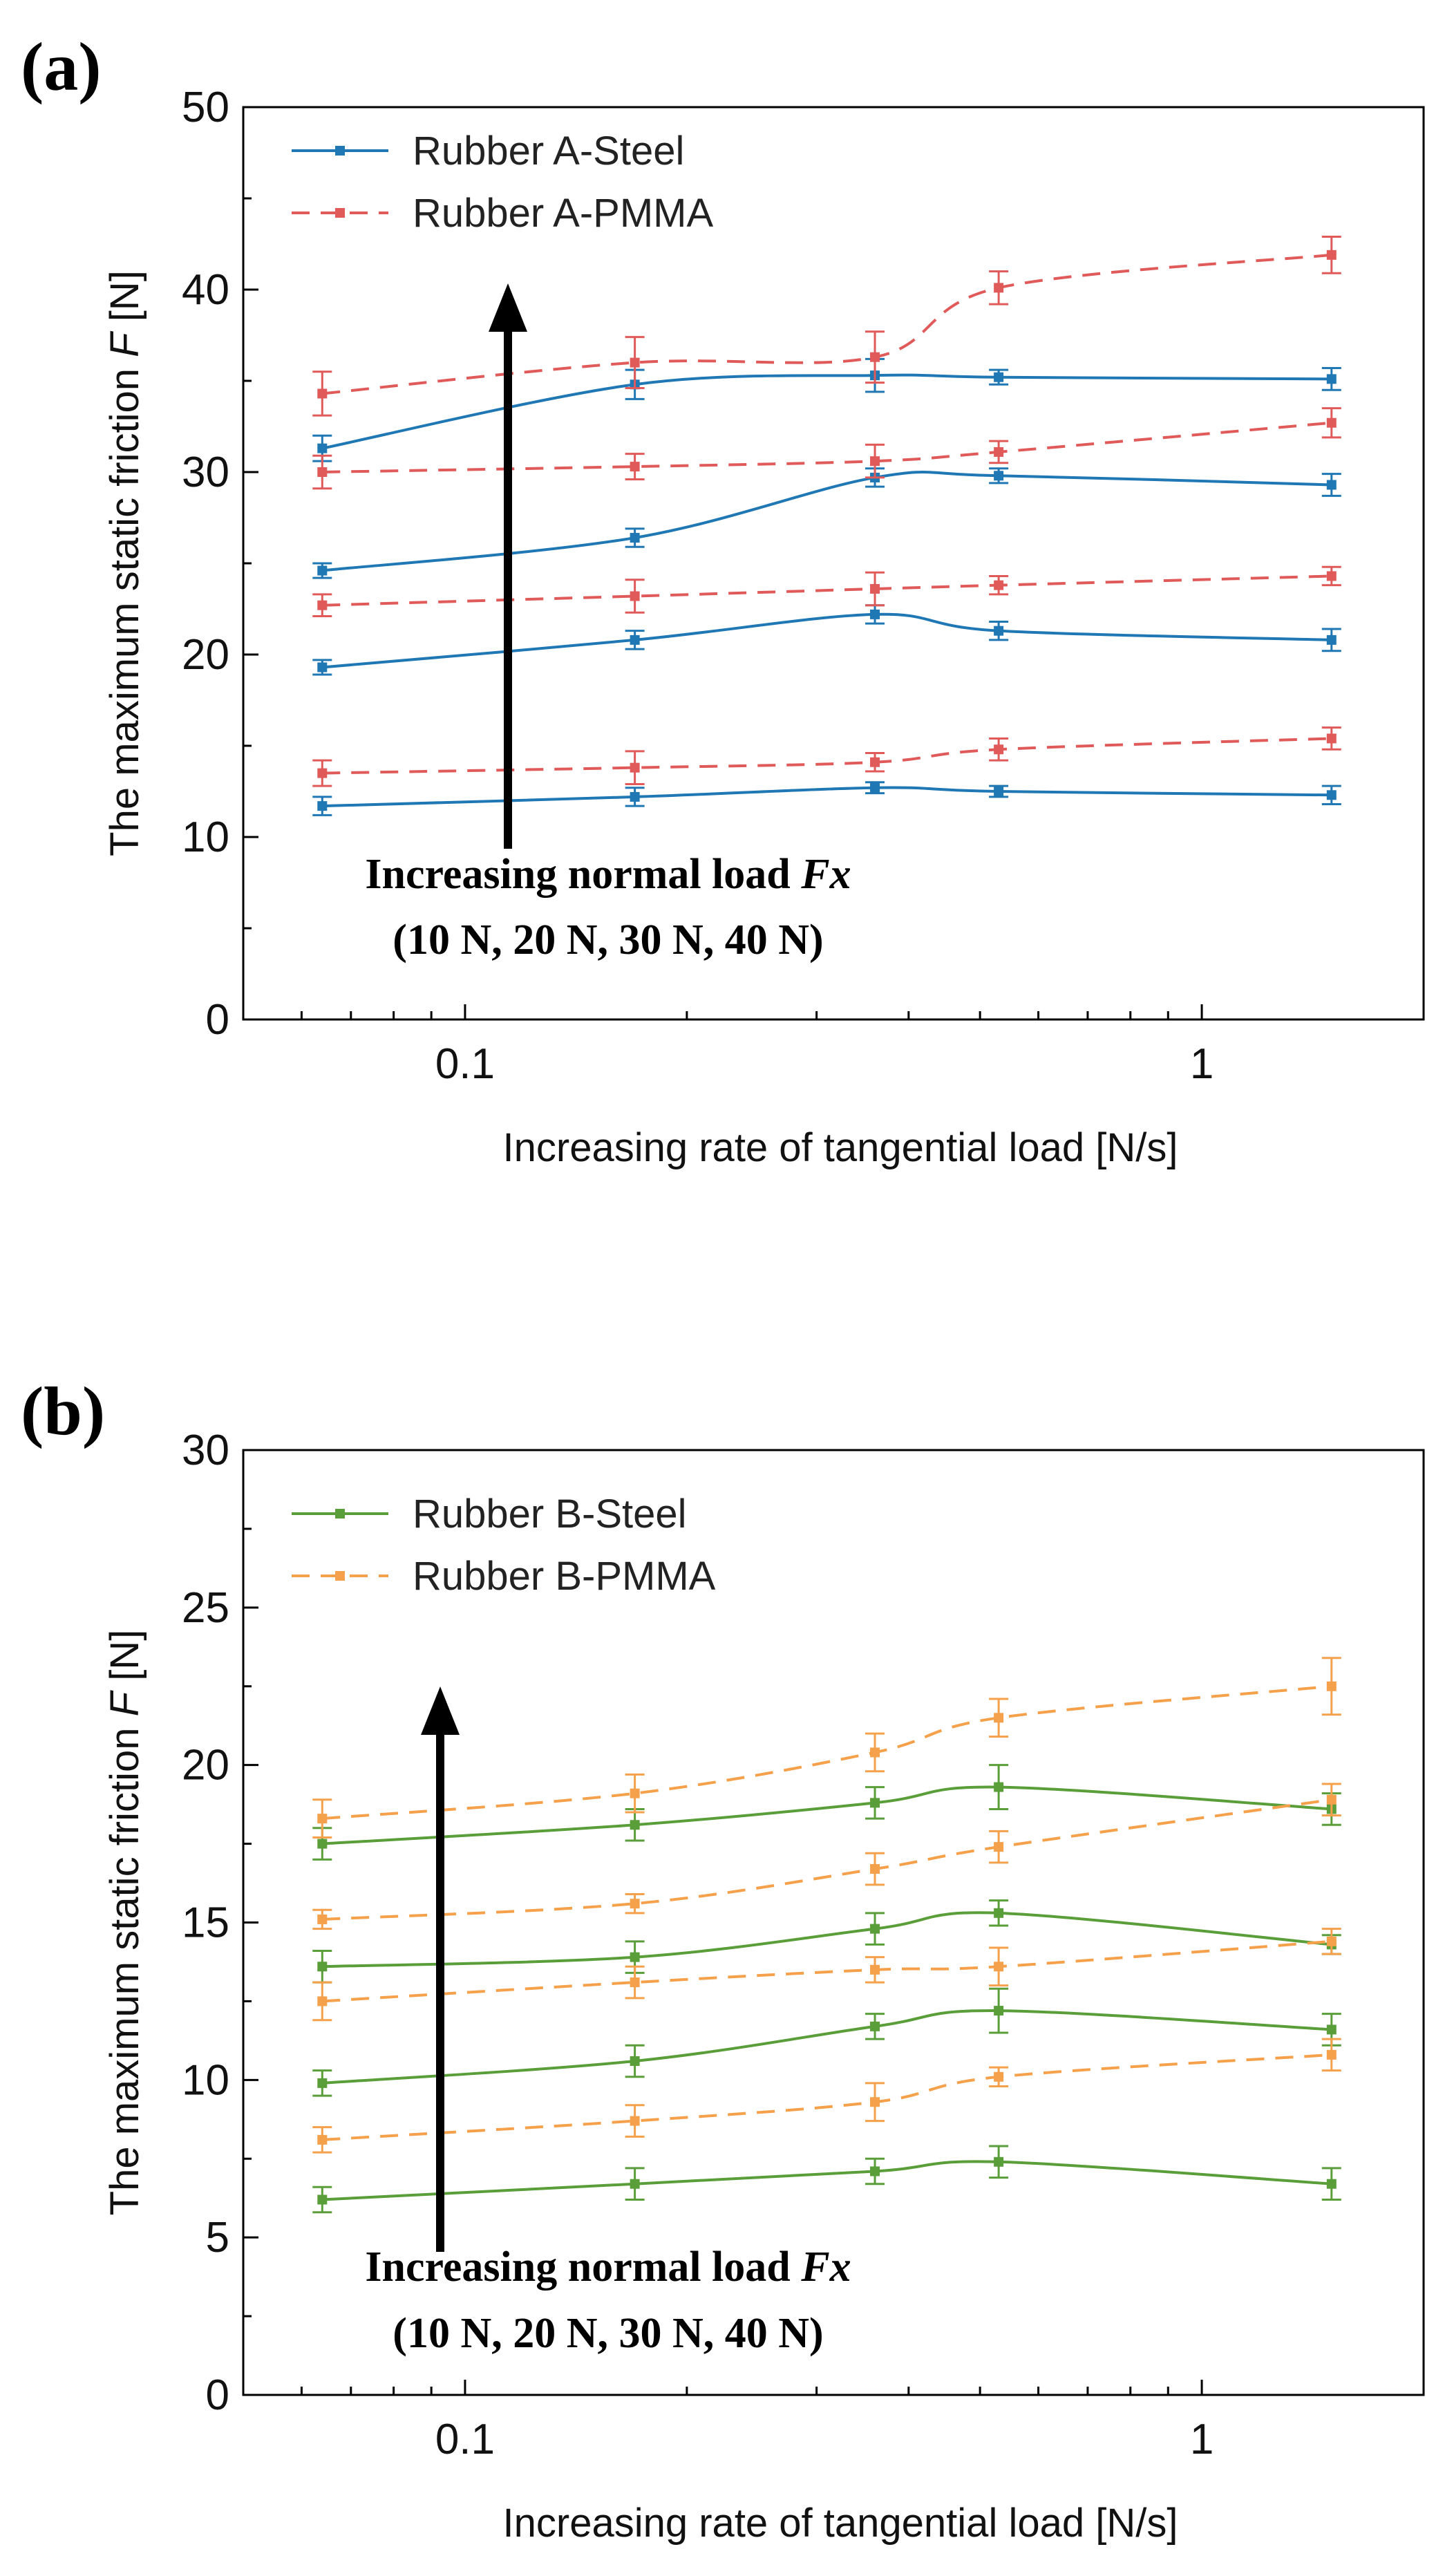 This screenshot has width=1454, height=2576. What do you see at coordinates (63, 1411) in the screenshot?
I see `panel-label: (b)` at bounding box center [63, 1411].